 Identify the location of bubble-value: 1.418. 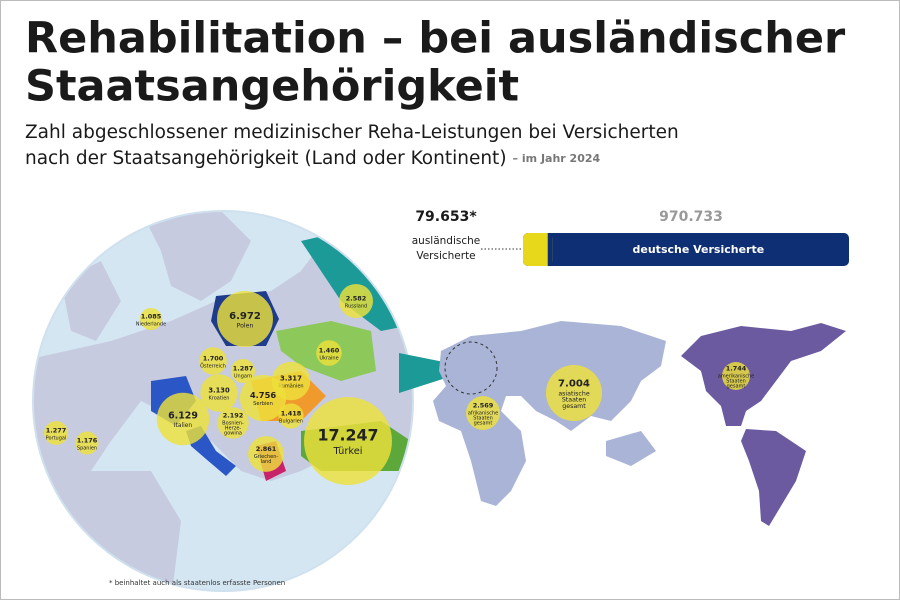
(291, 414).